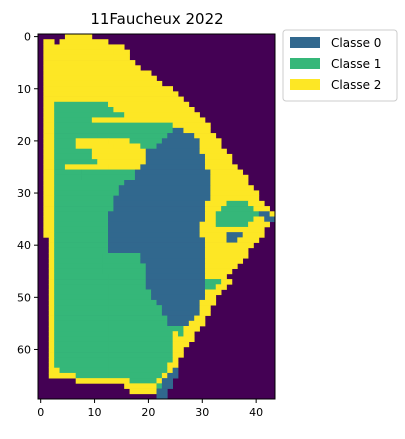 The height and width of the screenshot is (439, 405). I want to click on y-axis: 0 10 20 30 40 50 60, so click(27, 193).